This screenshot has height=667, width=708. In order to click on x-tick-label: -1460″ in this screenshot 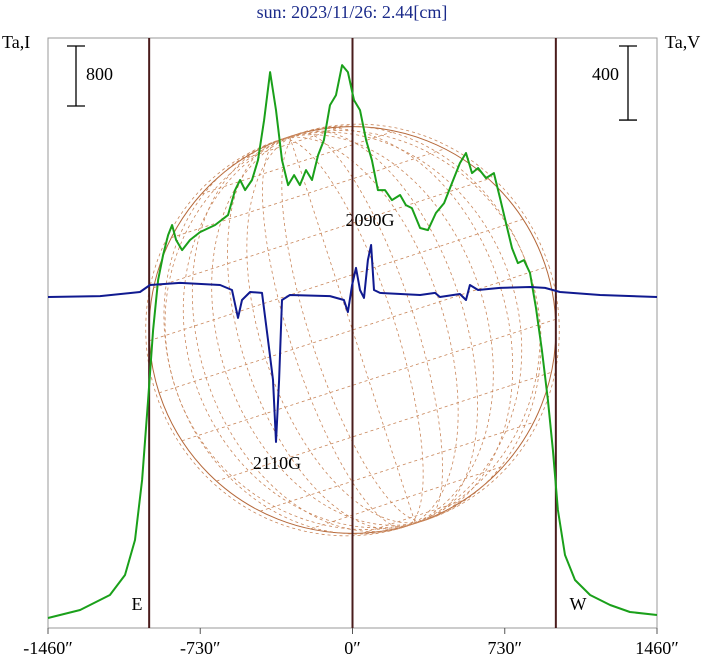, I will do `click(48, 648)`.